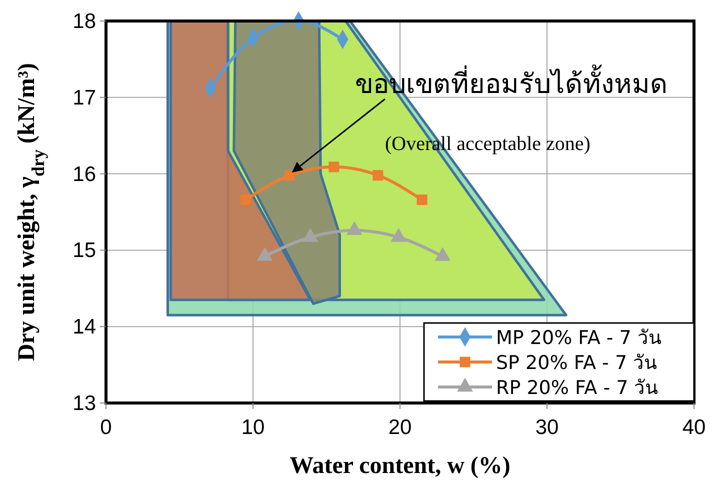 Image resolution: width=710 pixels, height=495 pixels. Describe the element at coordinates (694, 427) in the screenshot. I see `x-tick-label: 40` at that location.